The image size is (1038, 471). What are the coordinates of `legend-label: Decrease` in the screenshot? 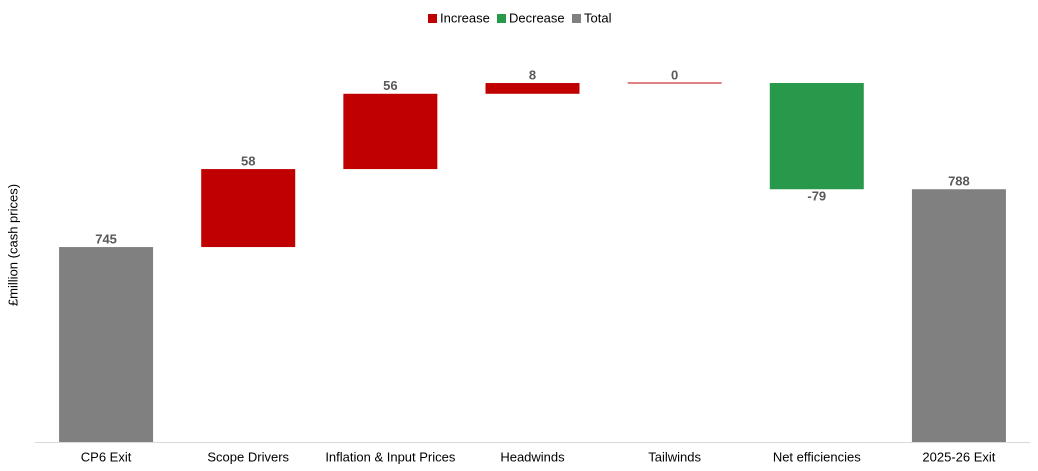 It's located at (537, 17).